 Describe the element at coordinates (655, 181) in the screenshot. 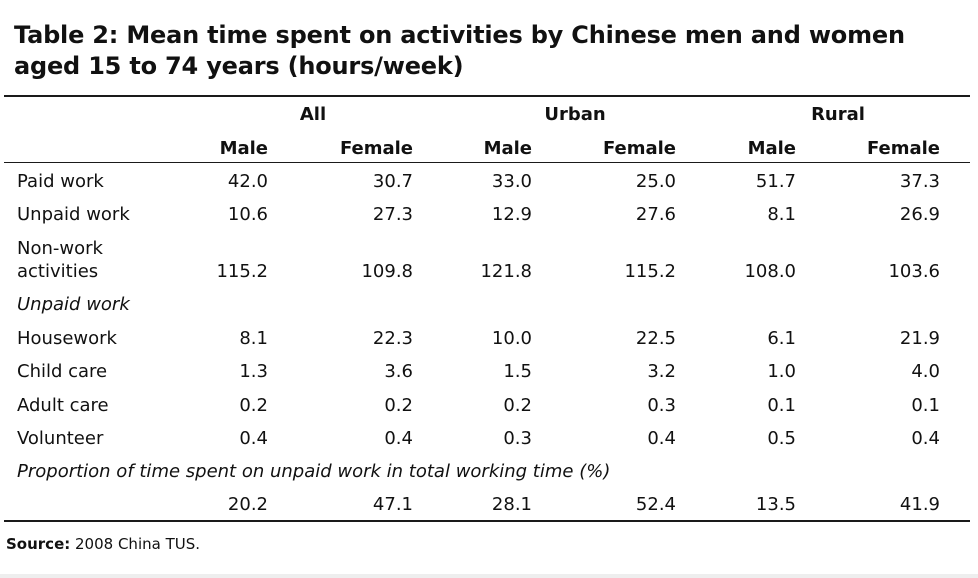

I see `row-value: 25.0` at that location.